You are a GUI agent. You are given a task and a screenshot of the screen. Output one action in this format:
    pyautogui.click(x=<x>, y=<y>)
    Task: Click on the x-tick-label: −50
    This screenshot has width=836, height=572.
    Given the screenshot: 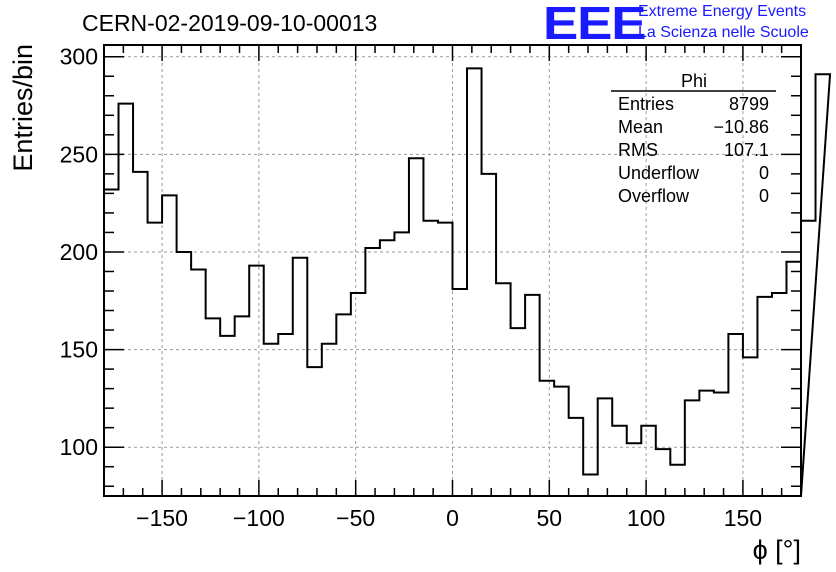 What is the action you would take?
    pyautogui.click(x=355, y=518)
    